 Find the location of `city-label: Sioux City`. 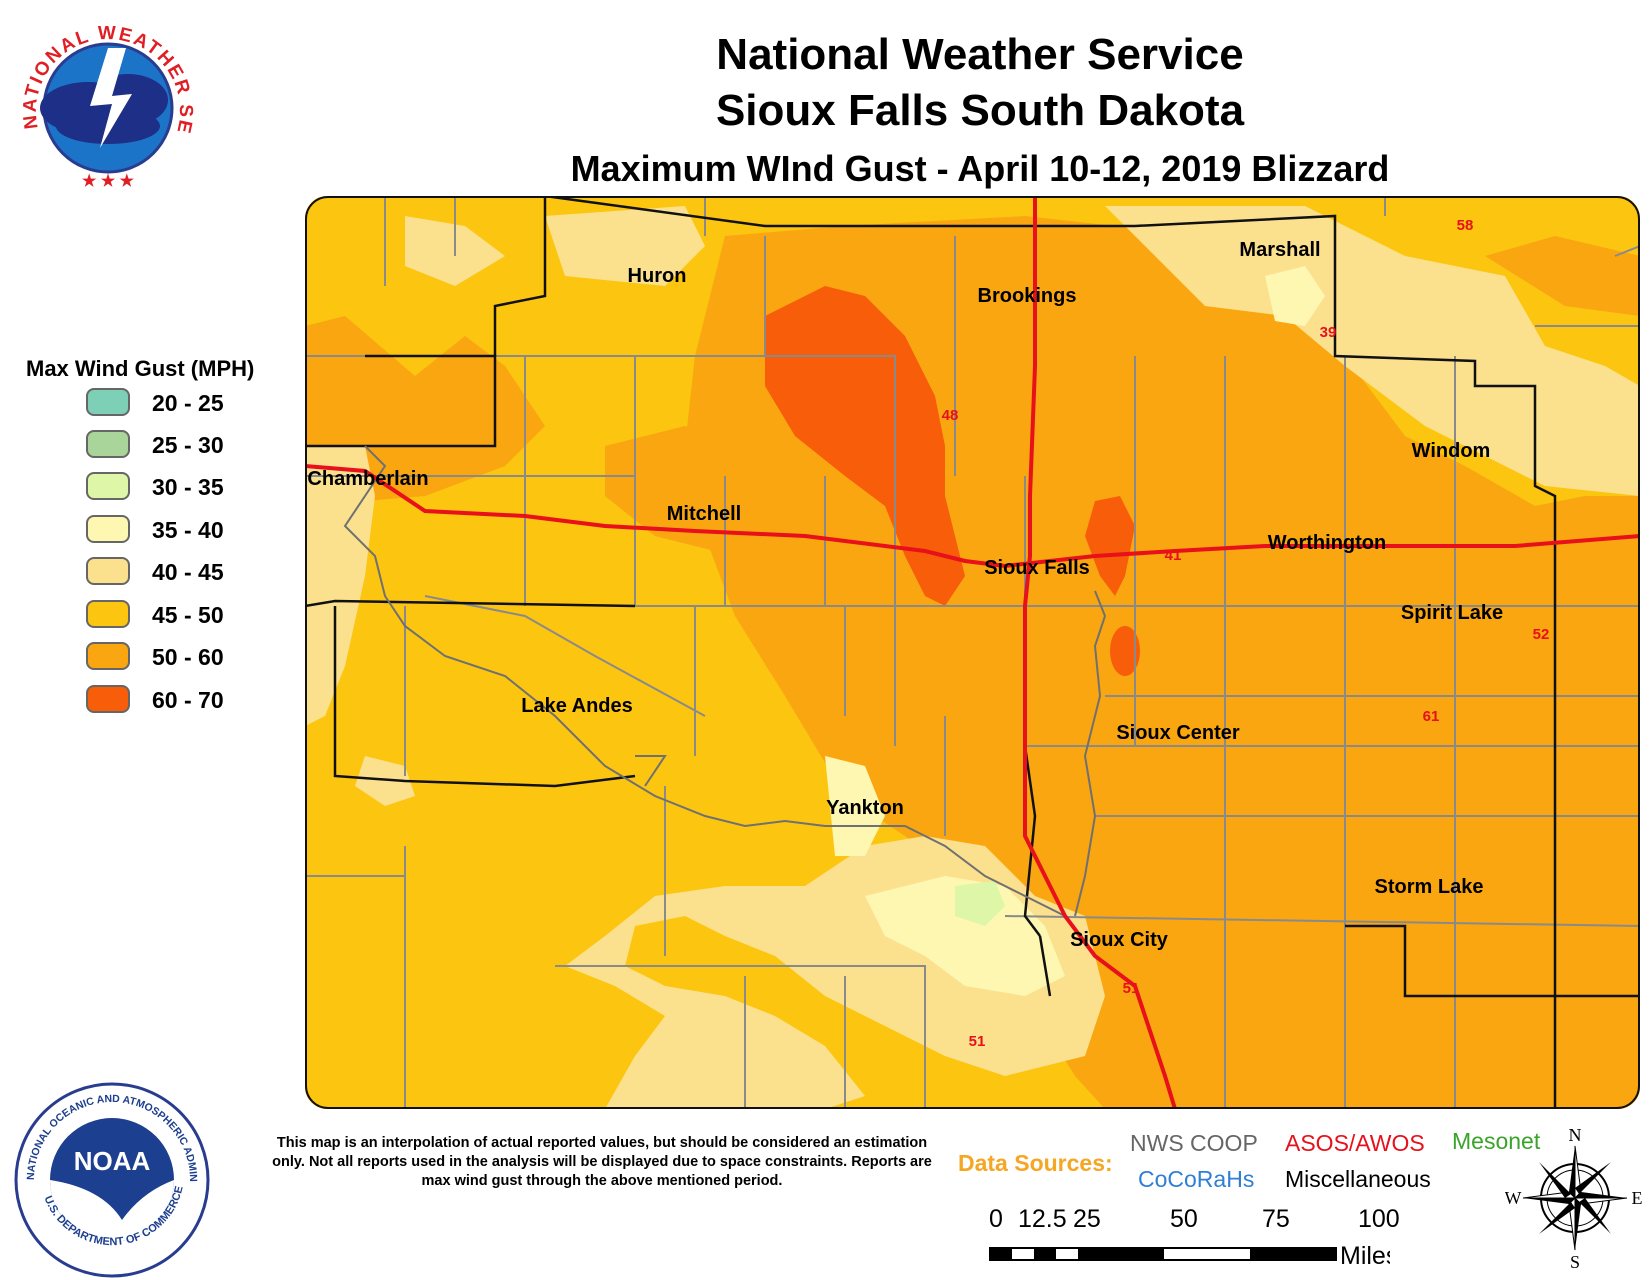

city-label: Sioux City is located at coordinates (1119, 940).